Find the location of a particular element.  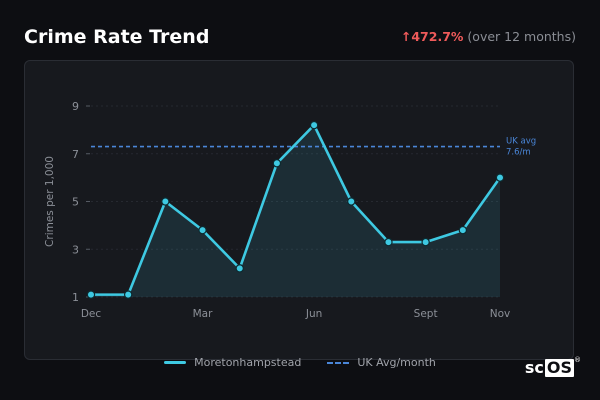

y-tick-label: 7 is located at coordinates (75, 154).